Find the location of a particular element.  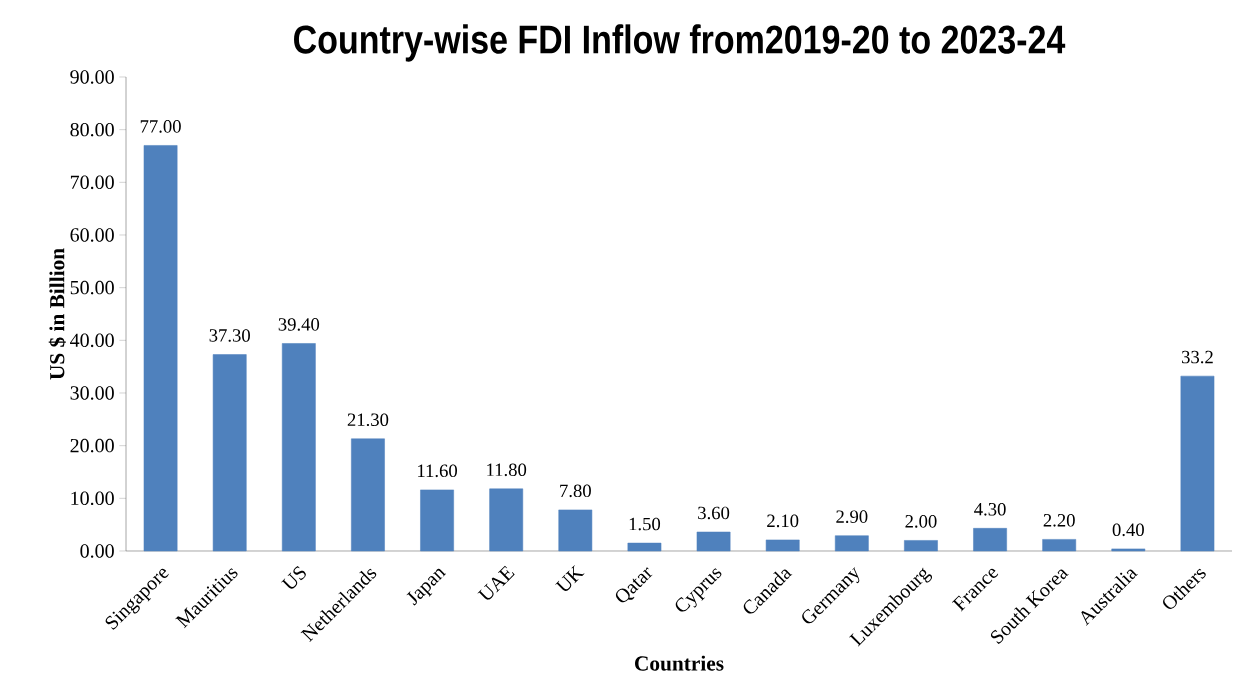

y-tick-label: 20.00 is located at coordinates (92, 445).